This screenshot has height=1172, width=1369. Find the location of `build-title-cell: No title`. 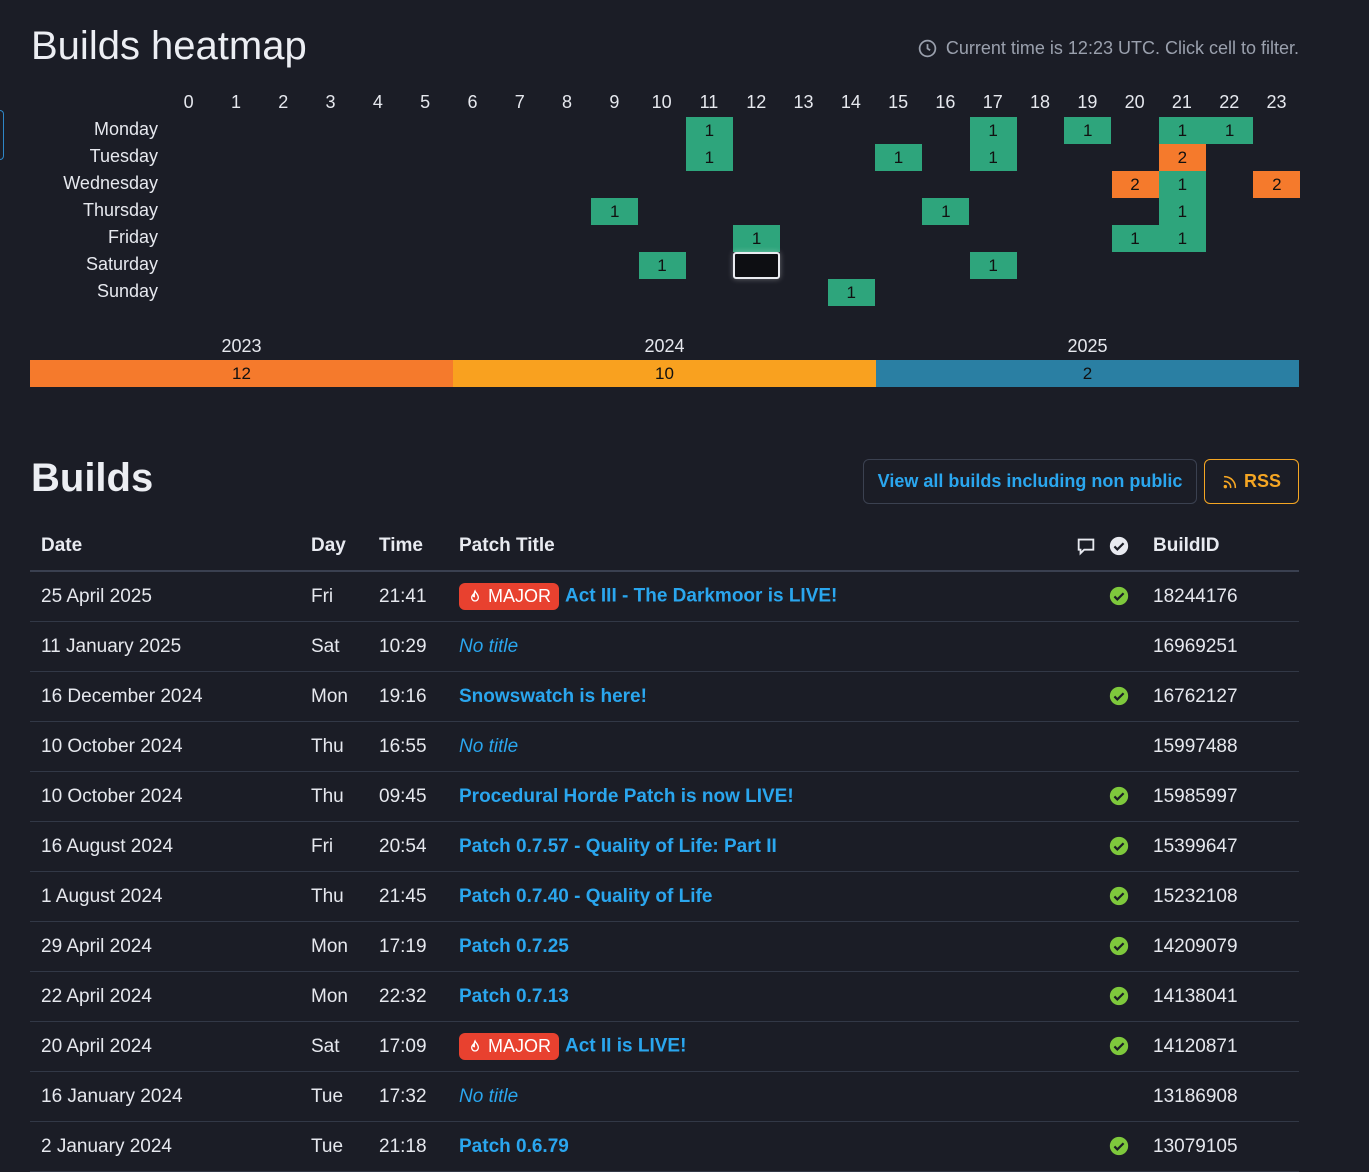

build-title-cell: No title is located at coordinates (761, 646).